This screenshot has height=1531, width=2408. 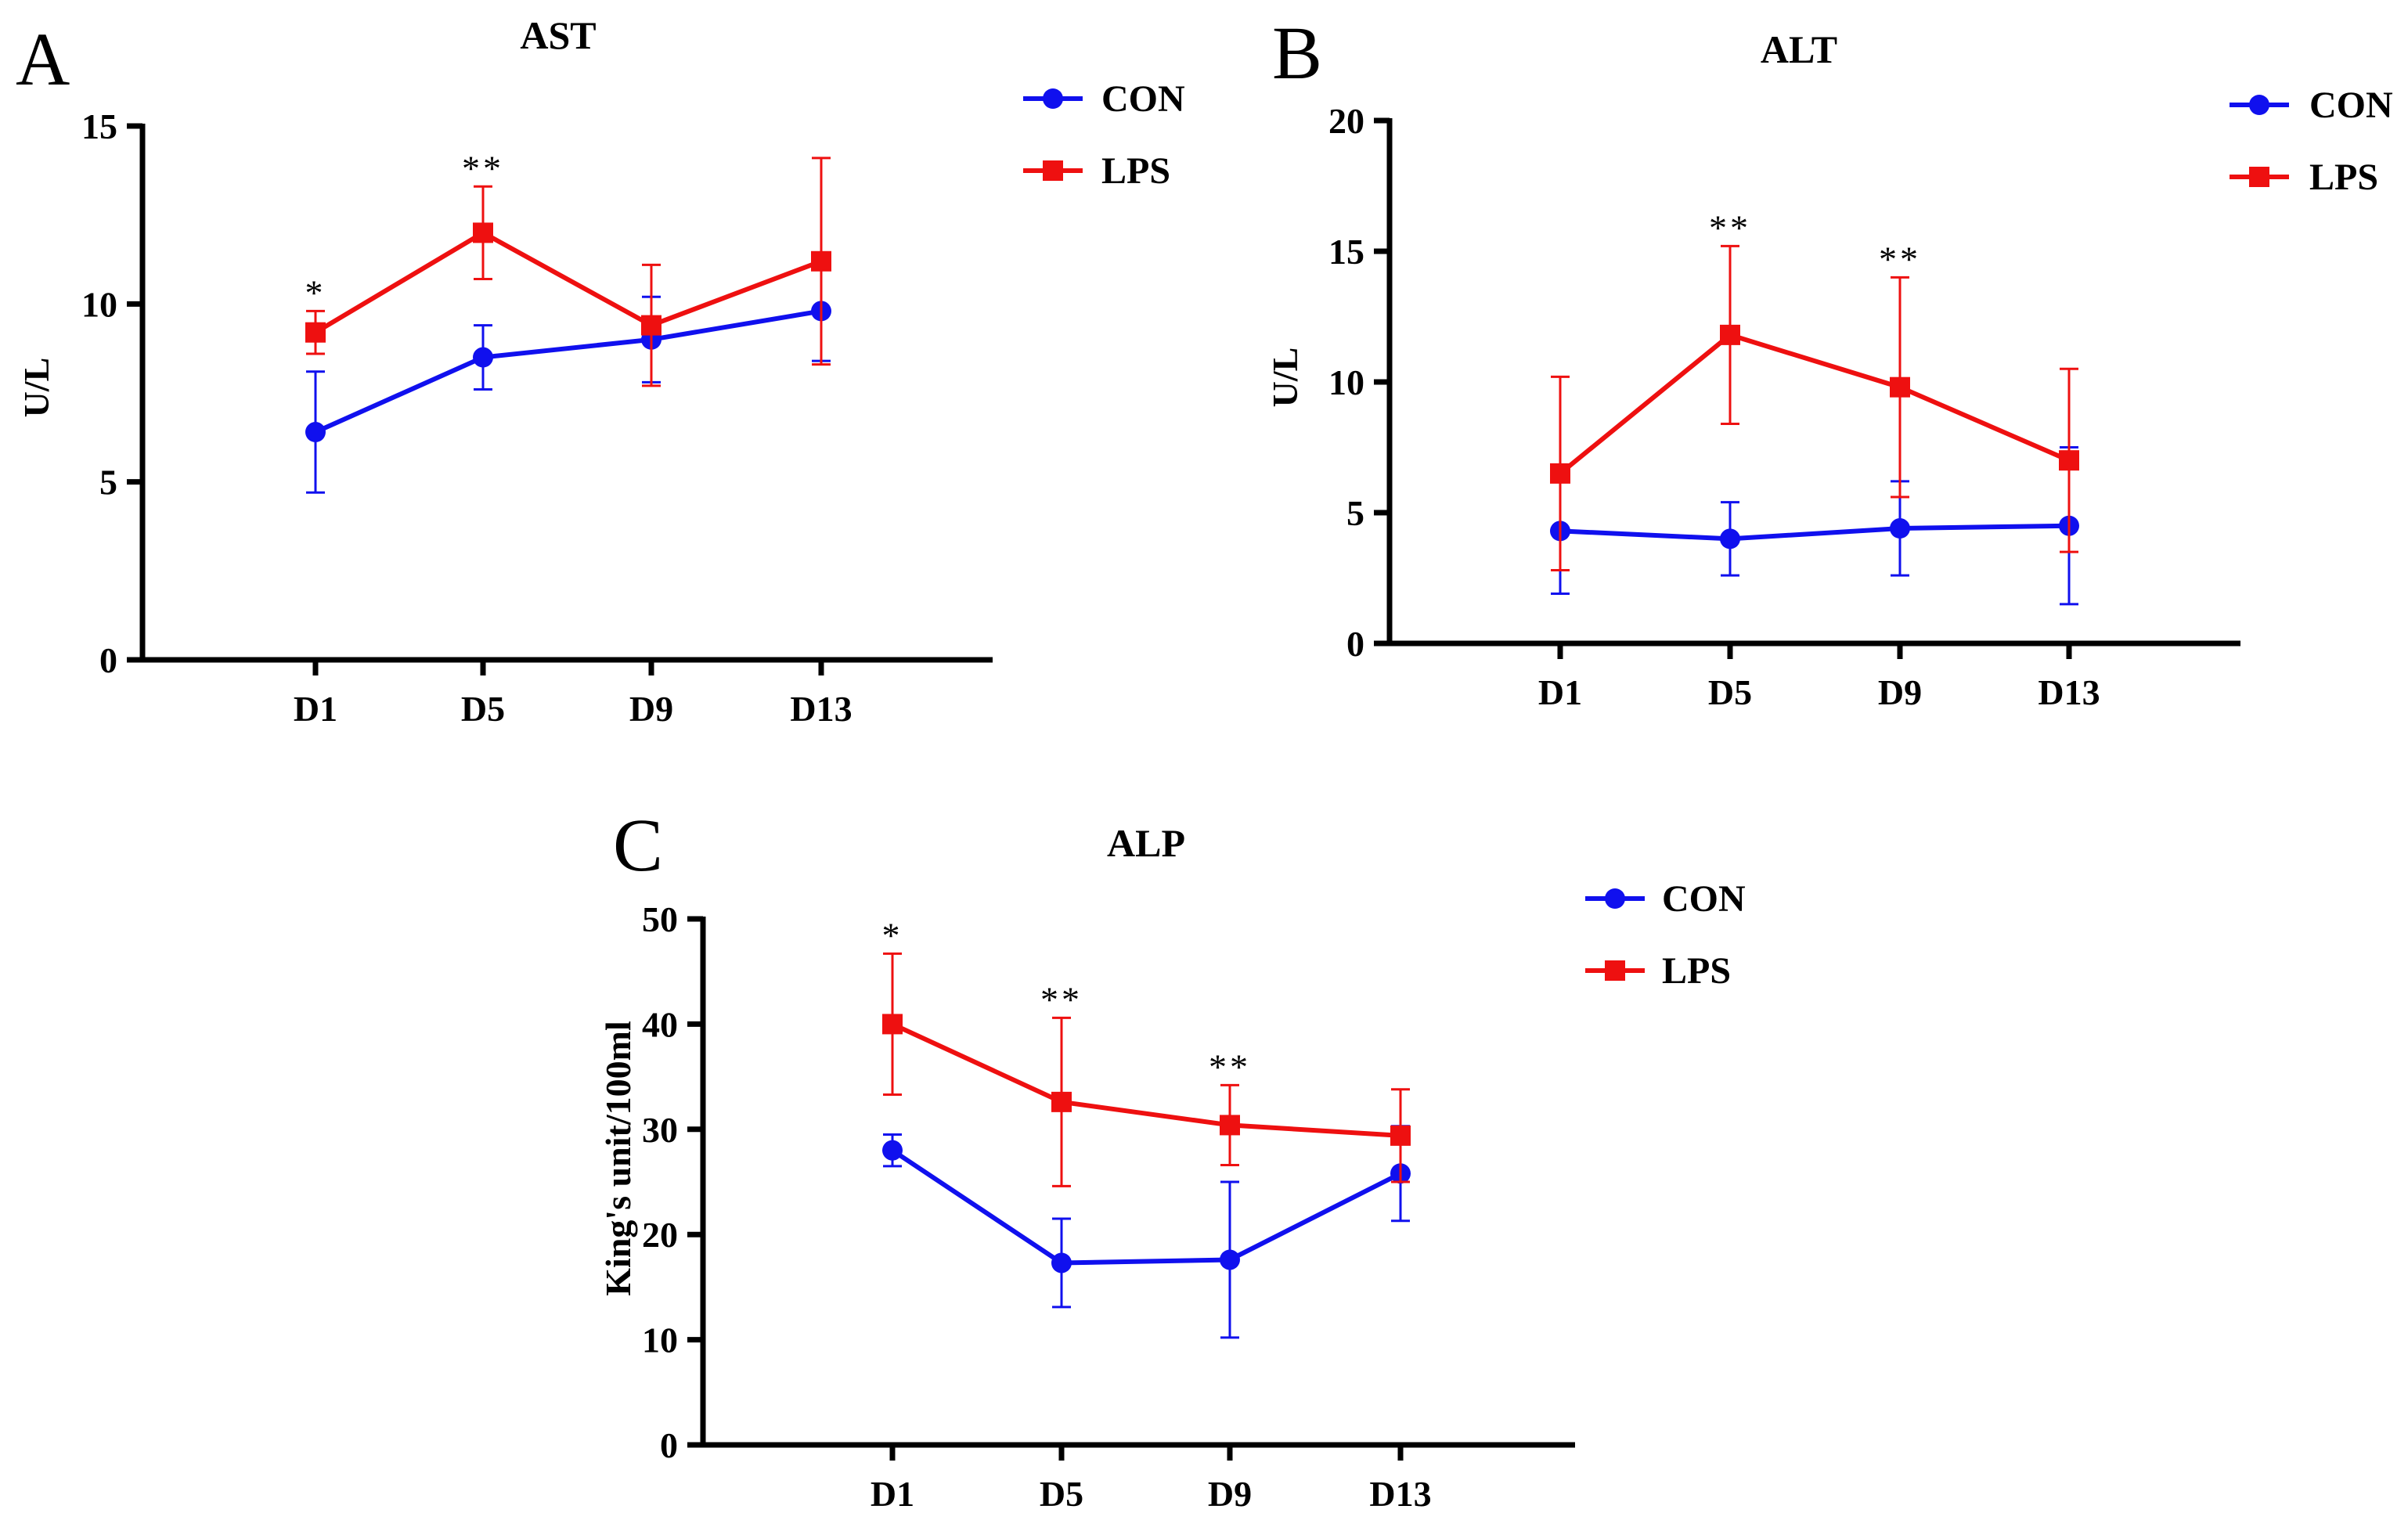 I want to click on y-tick-label-a: 15, so click(x=99, y=126).